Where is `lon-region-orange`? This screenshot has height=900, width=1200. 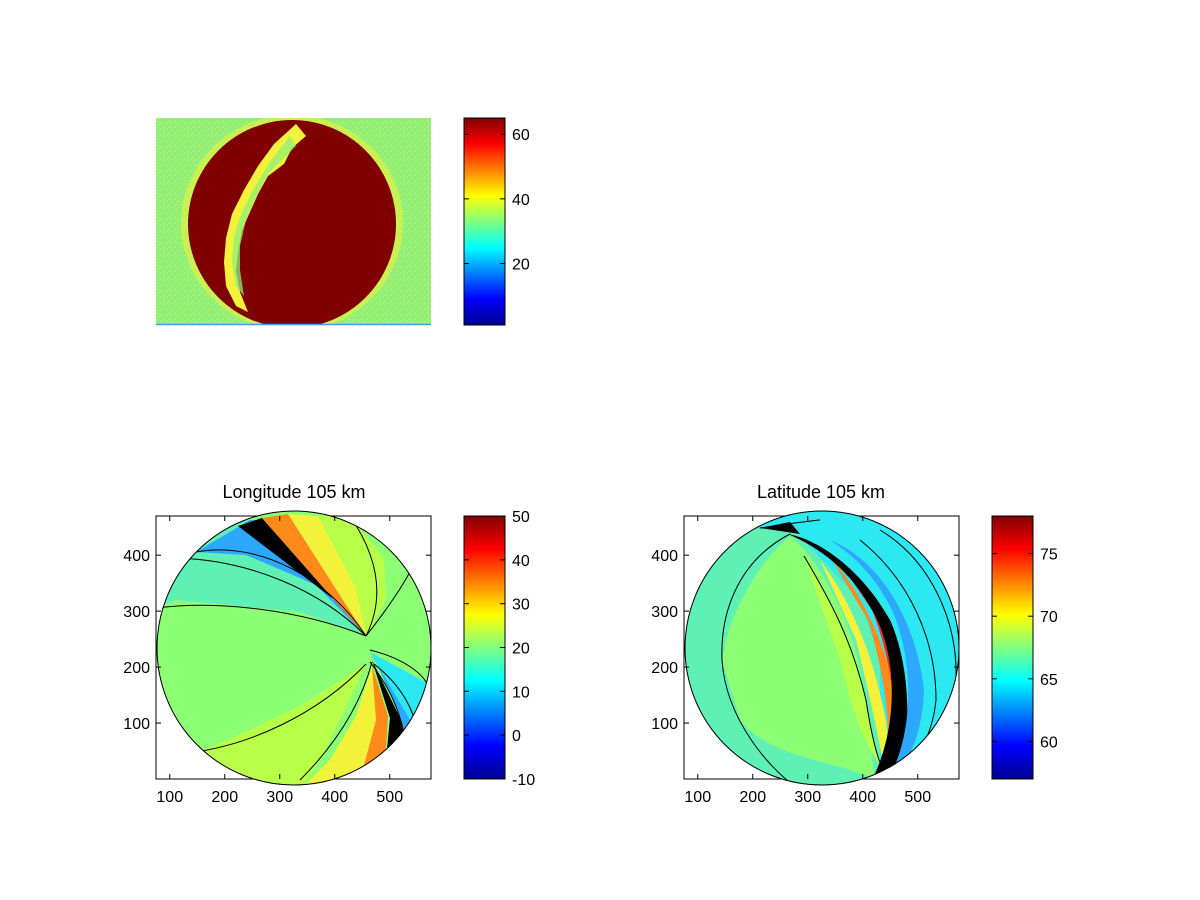
lon-region-orange is located at coordinates (314, 575).